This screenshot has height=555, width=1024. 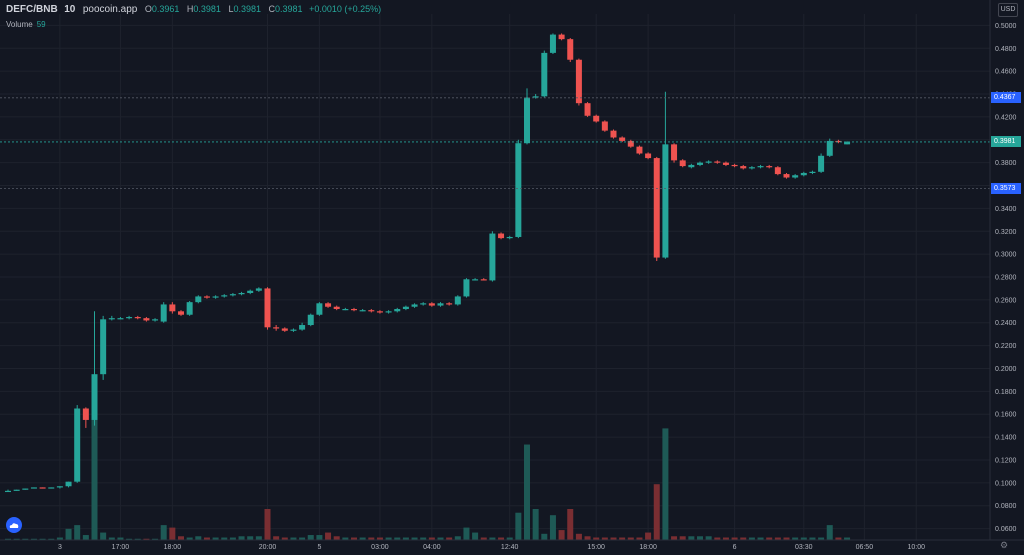 I want to click on ohlc-close-value: 0.3981, so click(x=289, y=9).